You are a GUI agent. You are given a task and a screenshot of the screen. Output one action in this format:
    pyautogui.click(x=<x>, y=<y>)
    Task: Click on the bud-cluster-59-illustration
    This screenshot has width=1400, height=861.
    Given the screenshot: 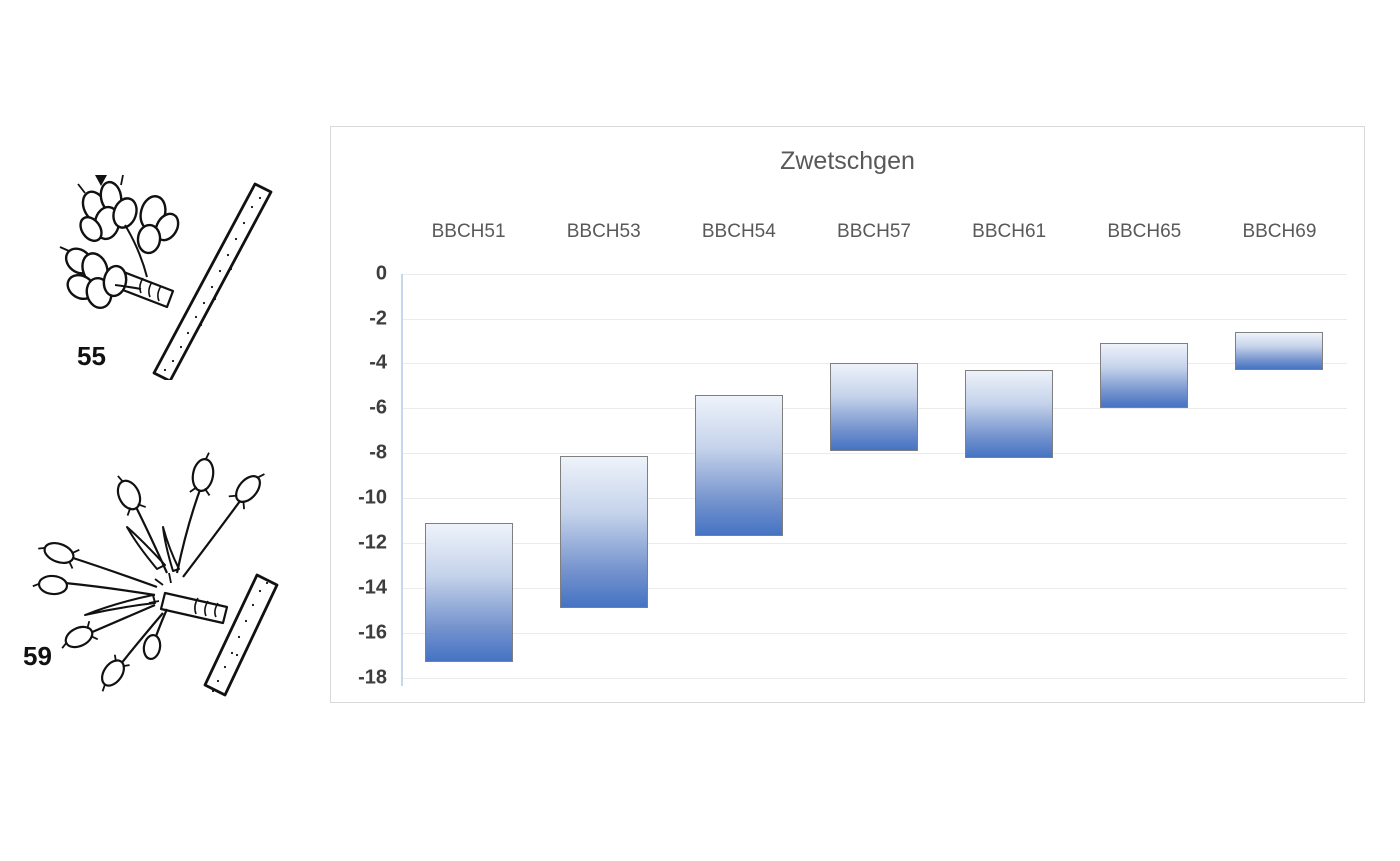 What is the action you would take?
    pyautogui.click(x=155, y=574)
    